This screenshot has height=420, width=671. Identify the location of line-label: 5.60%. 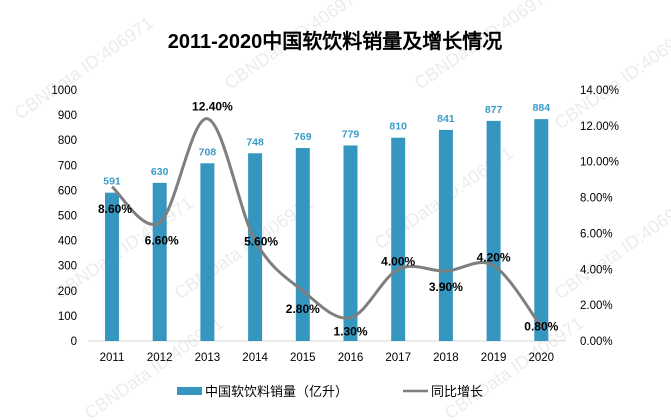
(261, 242).